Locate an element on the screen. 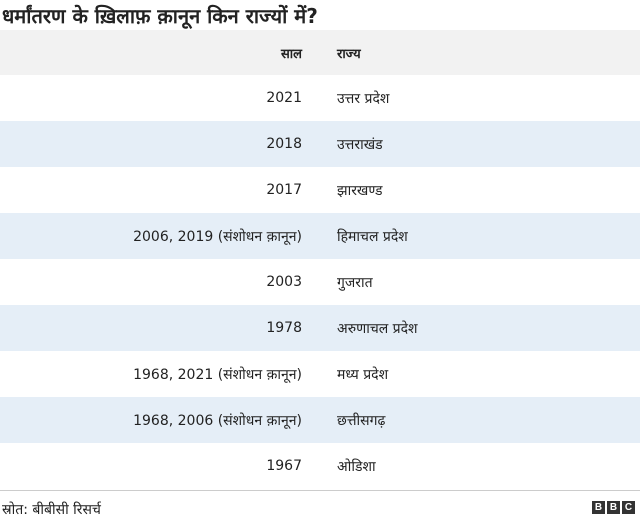 Image resolution: width=640 pixels, height=524 pixels. year-cell: 1968, 2021 (संशोधन क़ानून) is located at coordinates (217, 374).